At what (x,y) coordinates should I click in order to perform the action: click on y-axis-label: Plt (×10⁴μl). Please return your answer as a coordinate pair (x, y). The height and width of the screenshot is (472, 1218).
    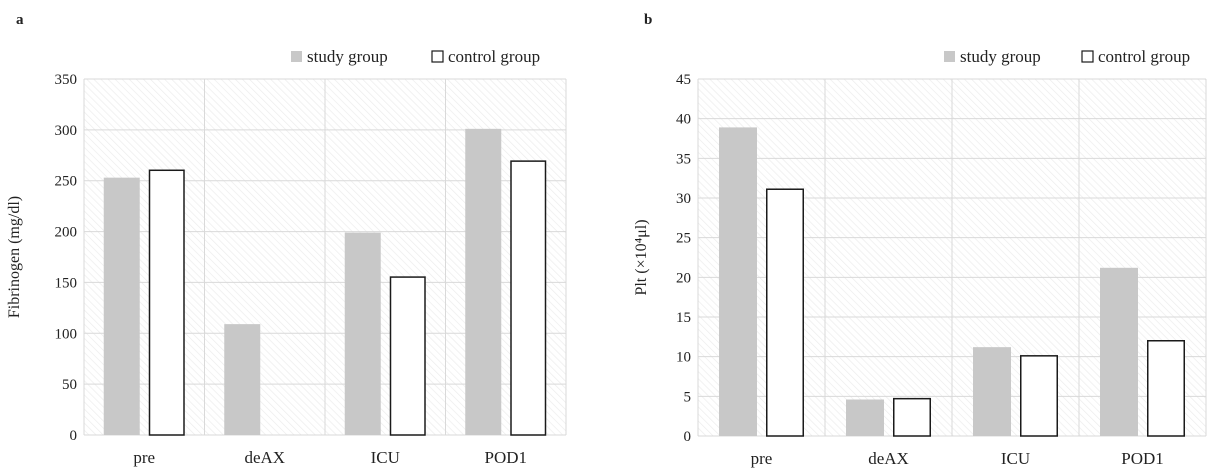
    Looking at the image, I should click on (641, 257).